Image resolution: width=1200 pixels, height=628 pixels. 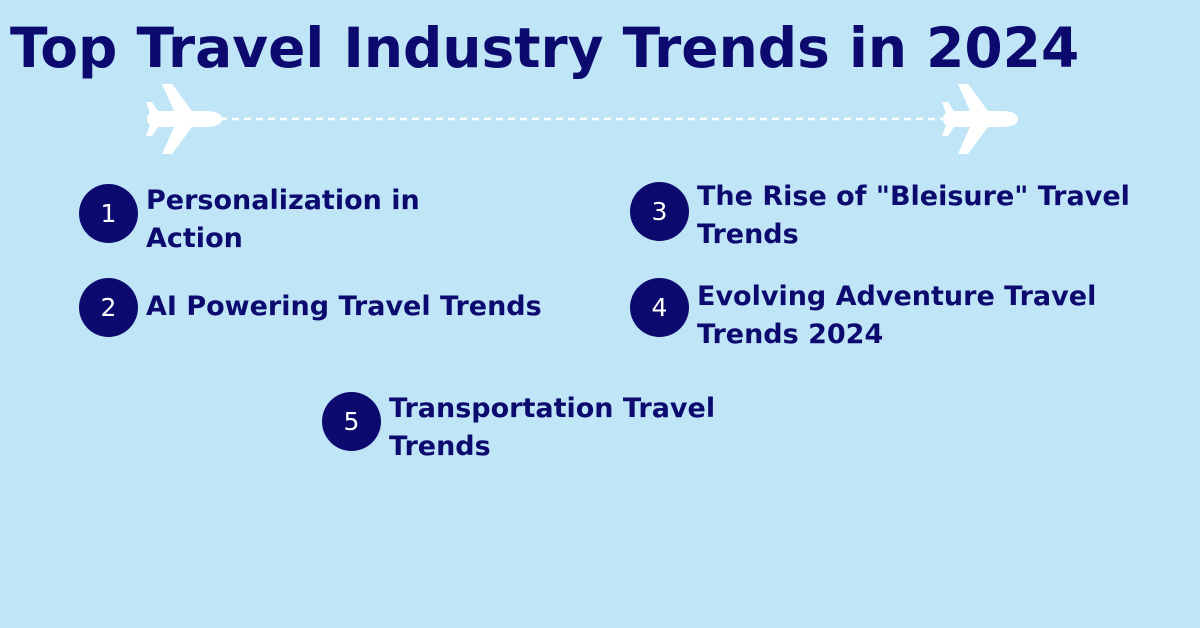 What do you see at coordinates (552, 427) in the screenshot?
I see `trend-label: Transportation Travel Trends` at bounding box center [552, 427].